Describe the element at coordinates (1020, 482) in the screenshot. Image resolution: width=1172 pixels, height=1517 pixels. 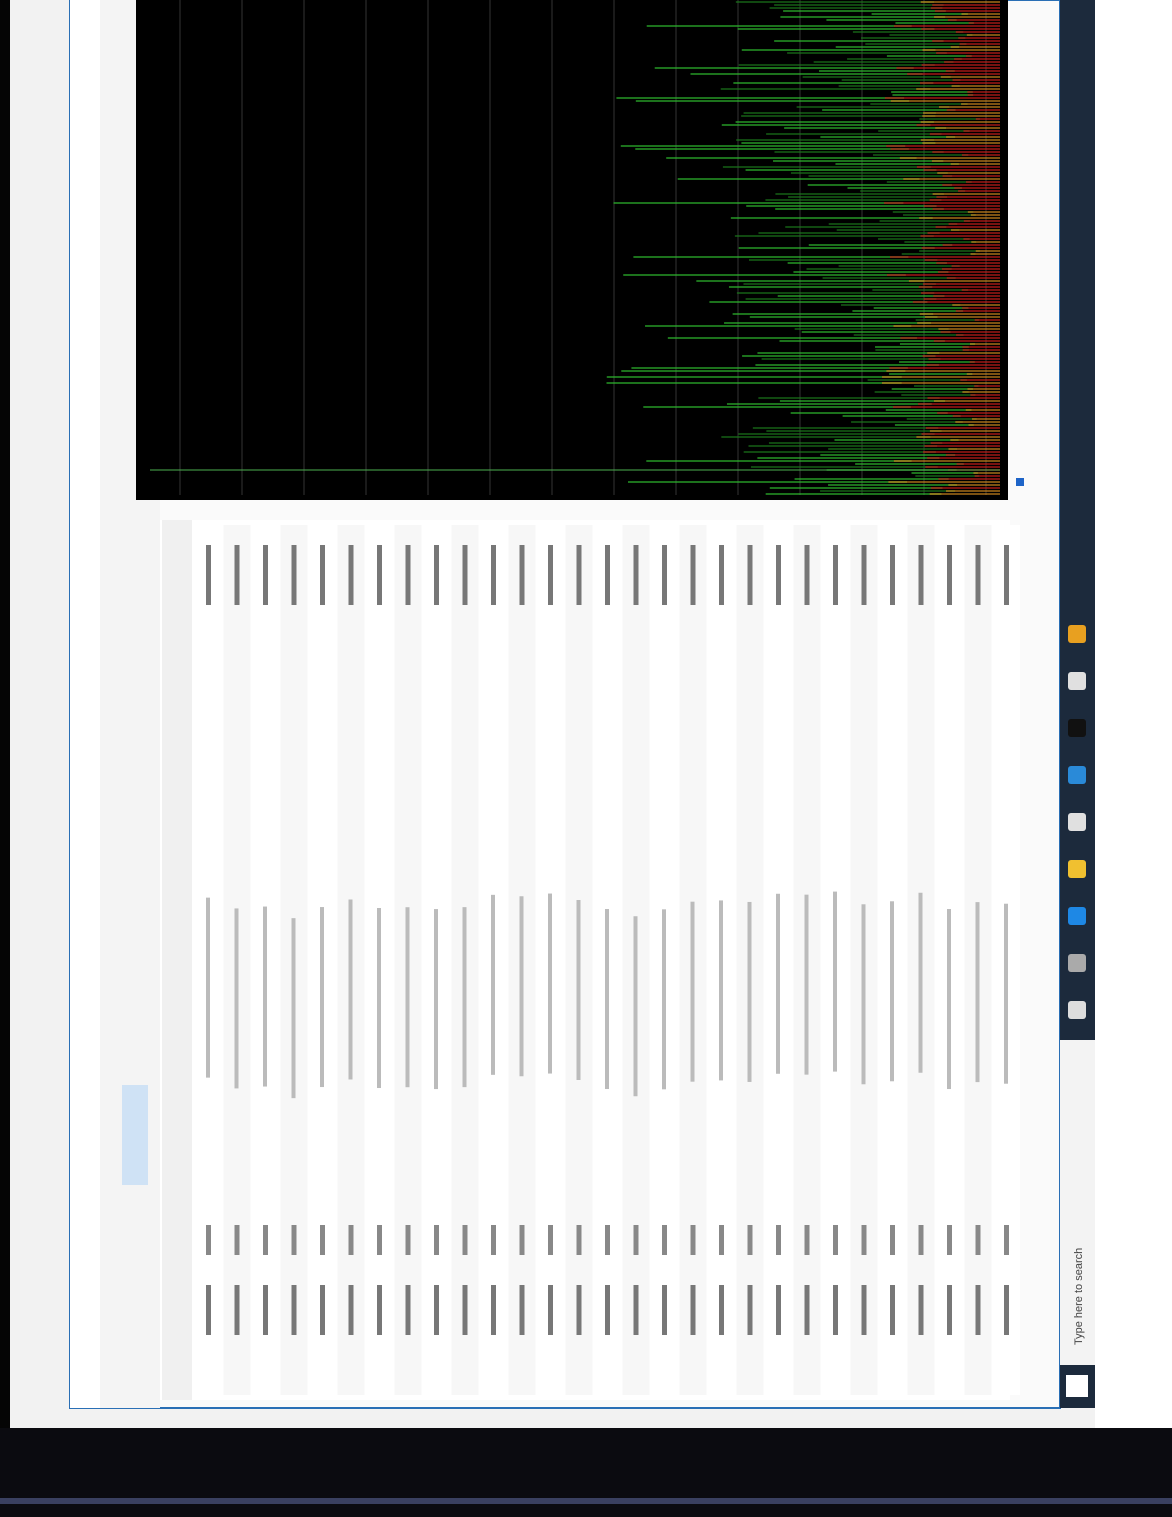
I see `scroll-marker` at that location.